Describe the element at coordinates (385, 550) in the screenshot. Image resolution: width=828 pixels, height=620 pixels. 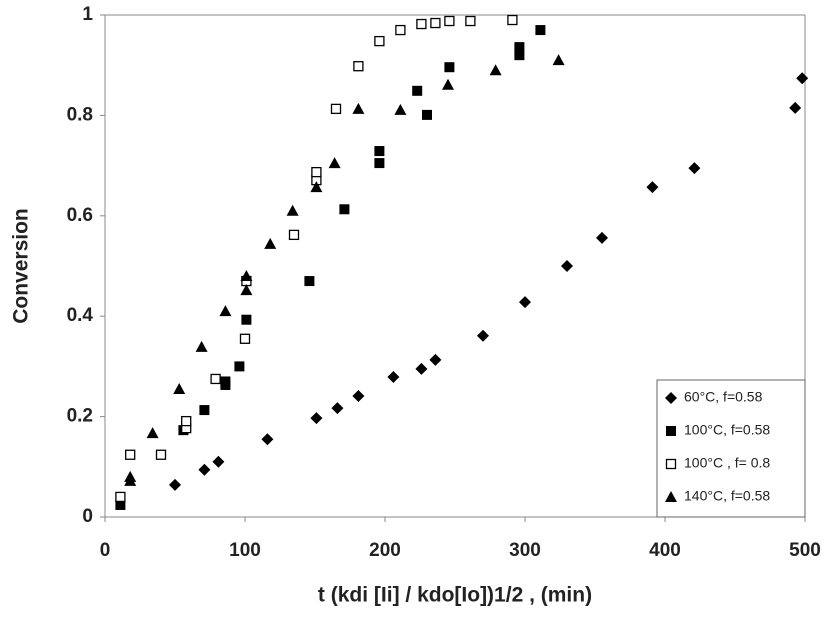
I see `x-tick-label: 200` at that location.